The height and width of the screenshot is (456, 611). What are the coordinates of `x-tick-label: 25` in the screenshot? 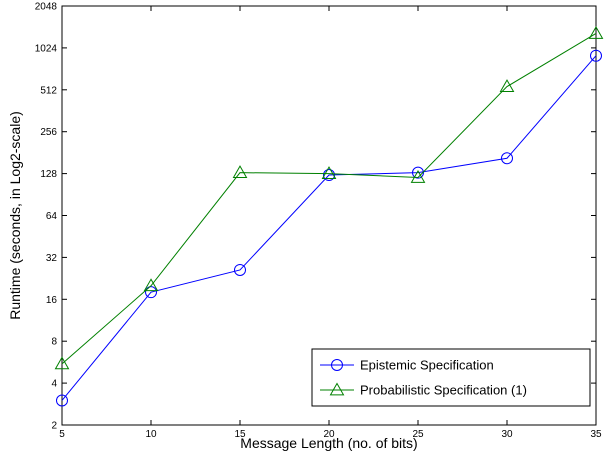 It's located at (418, 434).